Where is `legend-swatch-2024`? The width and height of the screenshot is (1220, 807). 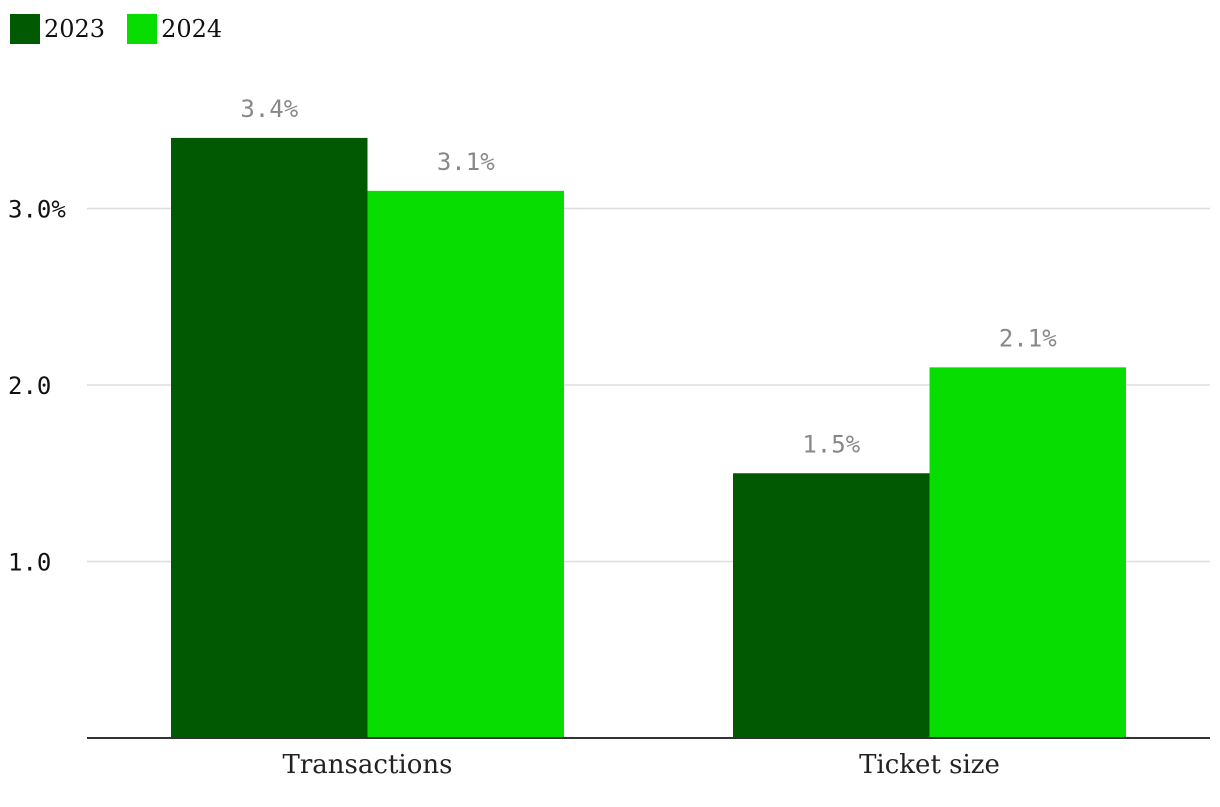
legend-swatch-2024 is located at coordinates (142, 29).